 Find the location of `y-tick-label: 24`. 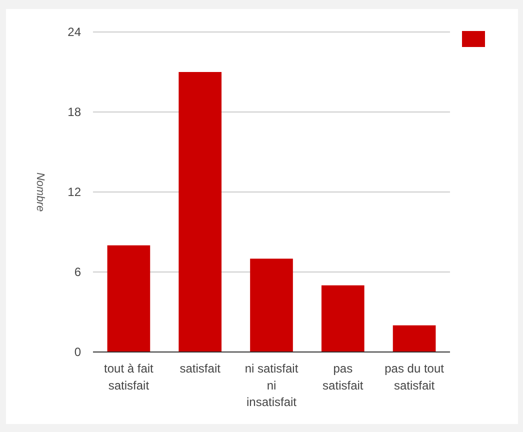

y-tick-label: 24 is located at coordinates (75, 31).